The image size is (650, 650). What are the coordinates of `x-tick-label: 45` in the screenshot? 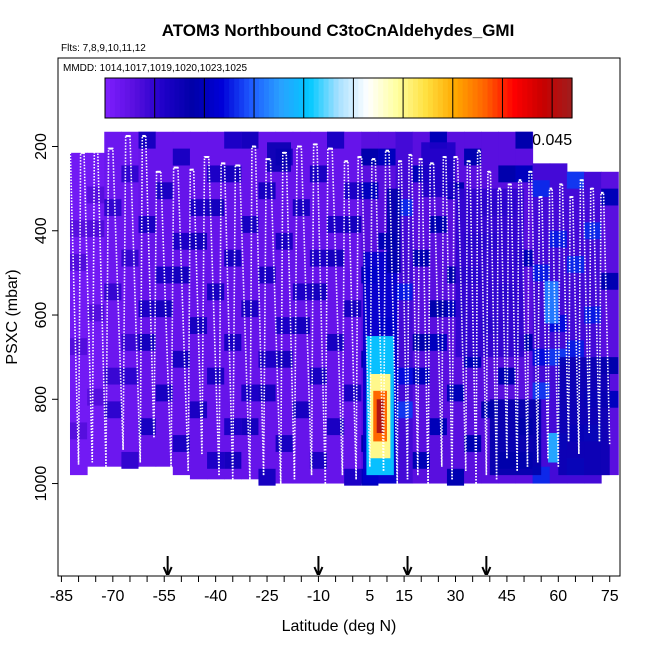 It's located at (507, 596).